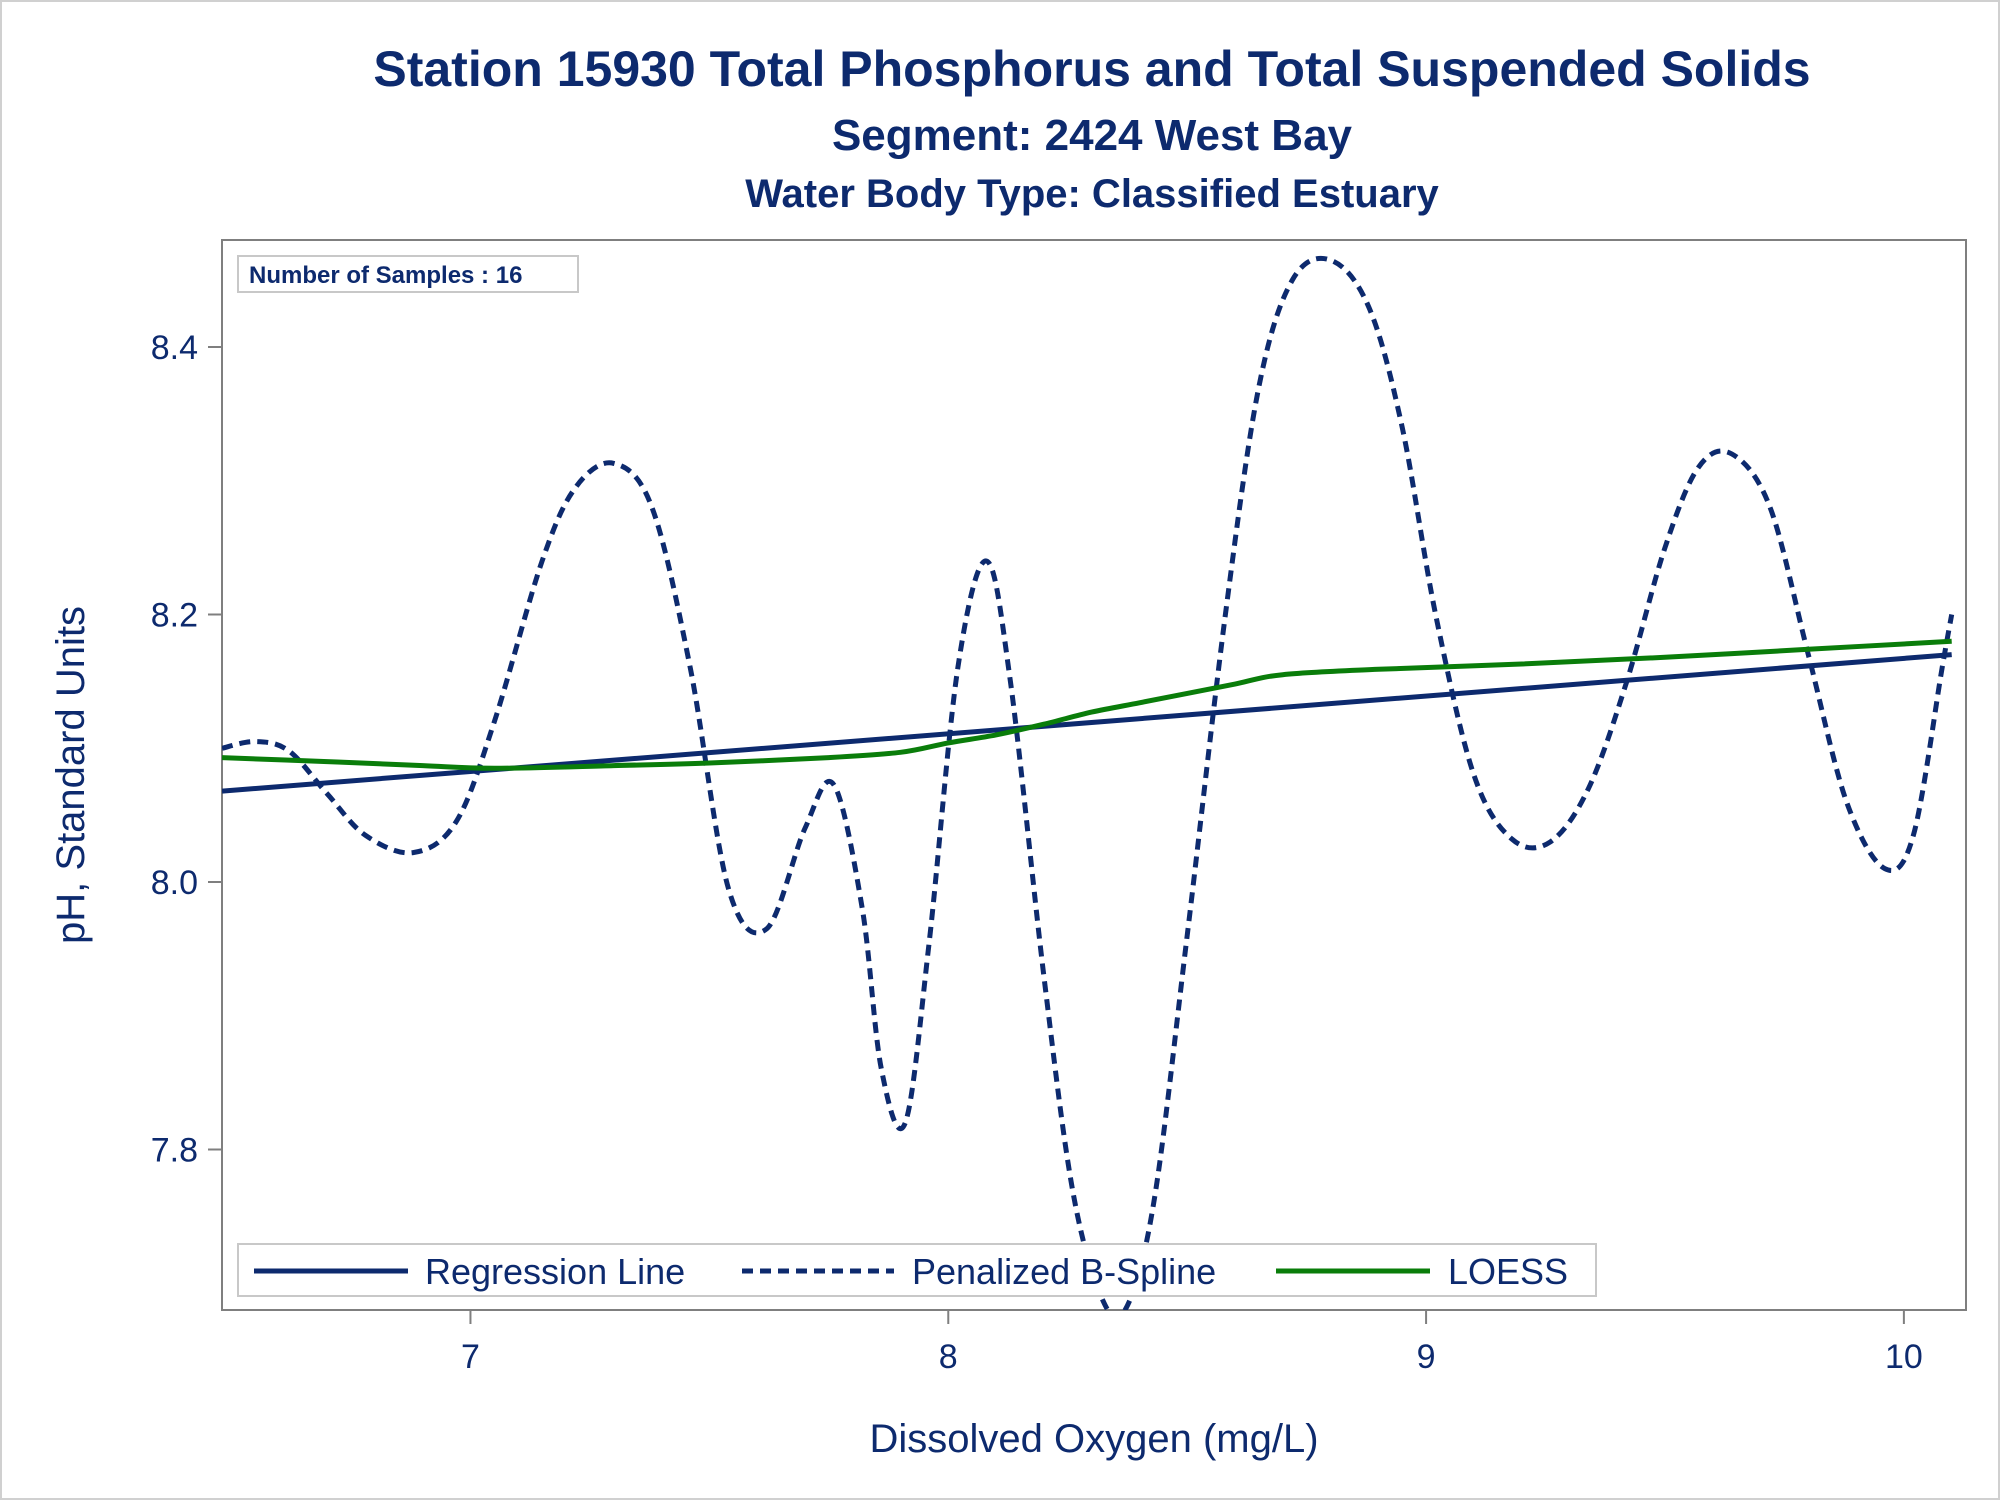 The image size is (2000, 1503). I want to click on chart-subtitle-2: Water Body Type: Classified Estuary, so click(1092, 194).